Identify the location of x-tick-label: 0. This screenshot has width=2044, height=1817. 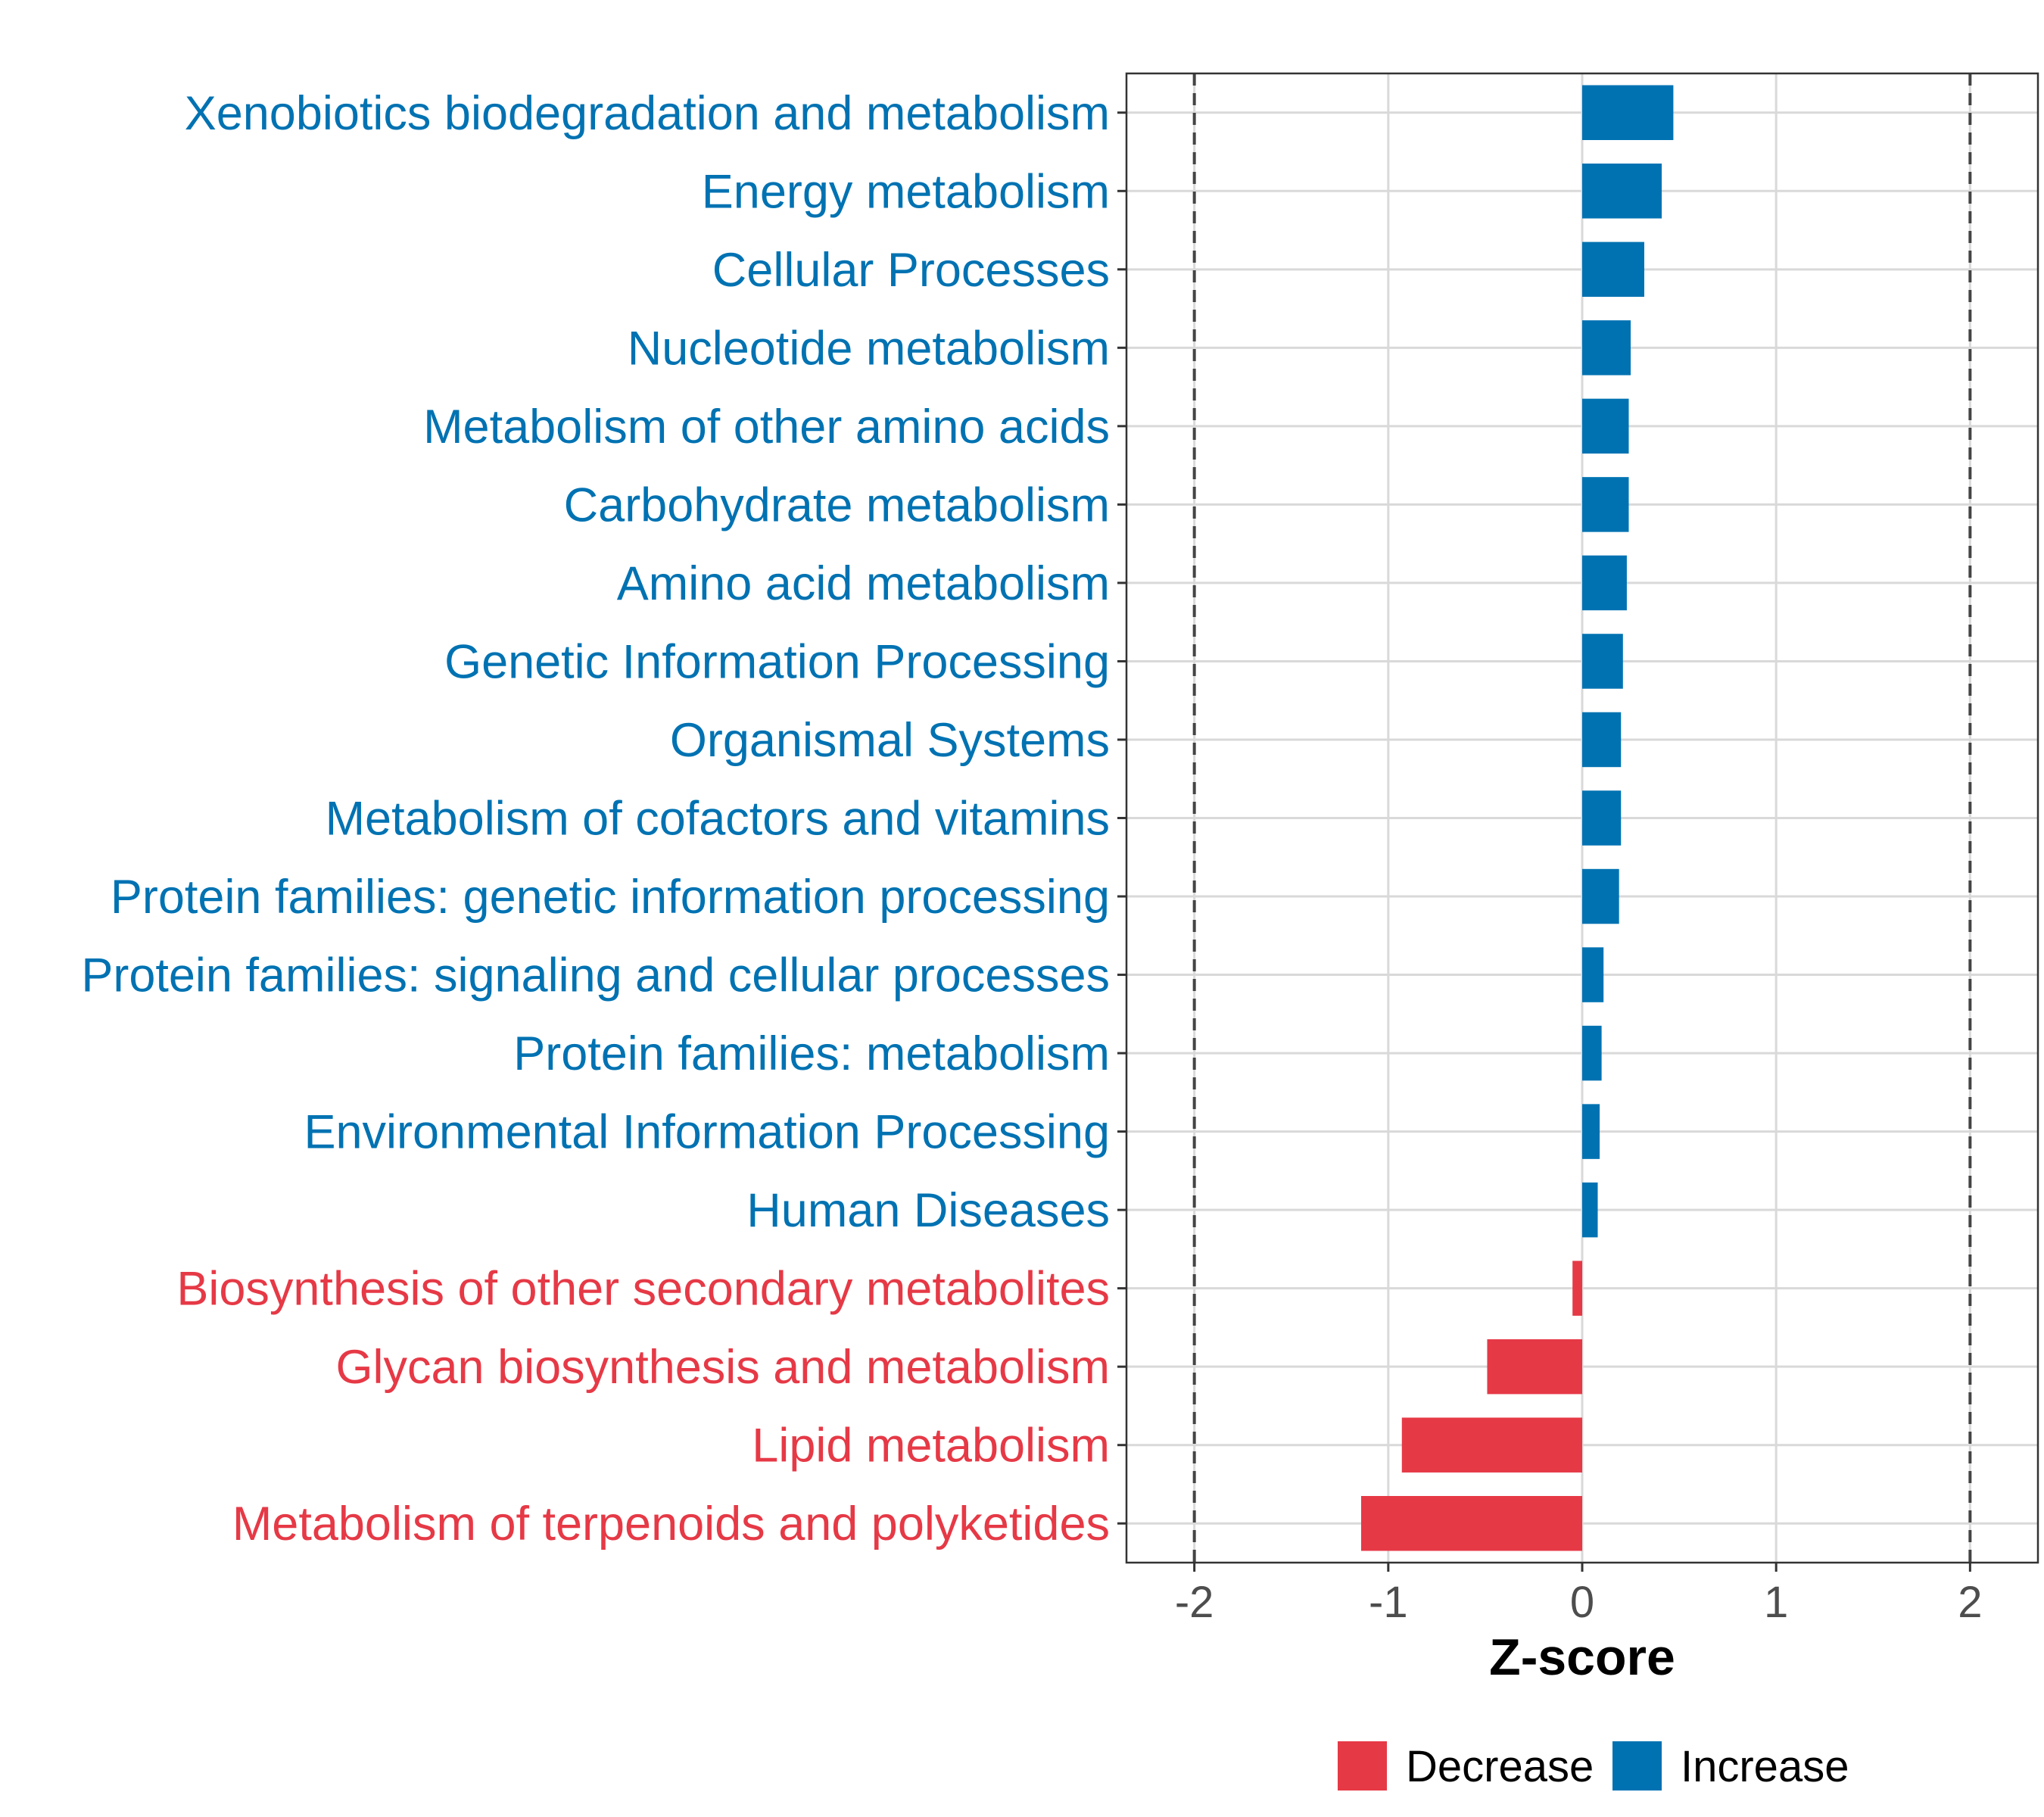
(1582, 1602).